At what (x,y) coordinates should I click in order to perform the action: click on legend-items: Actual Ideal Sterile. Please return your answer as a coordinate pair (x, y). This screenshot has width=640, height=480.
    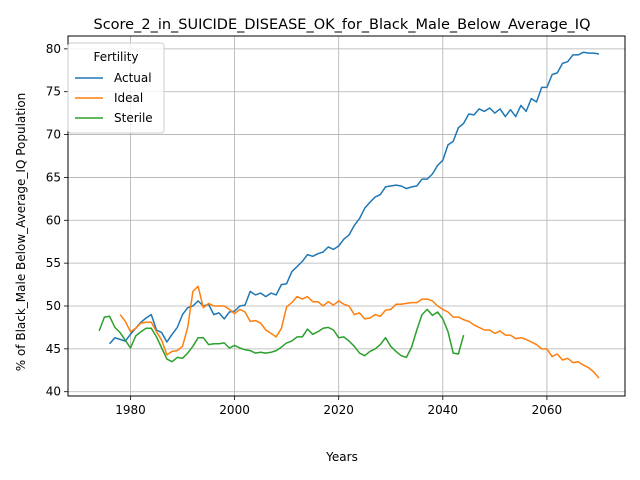
    Looking at the image, I should click on (114, 98).